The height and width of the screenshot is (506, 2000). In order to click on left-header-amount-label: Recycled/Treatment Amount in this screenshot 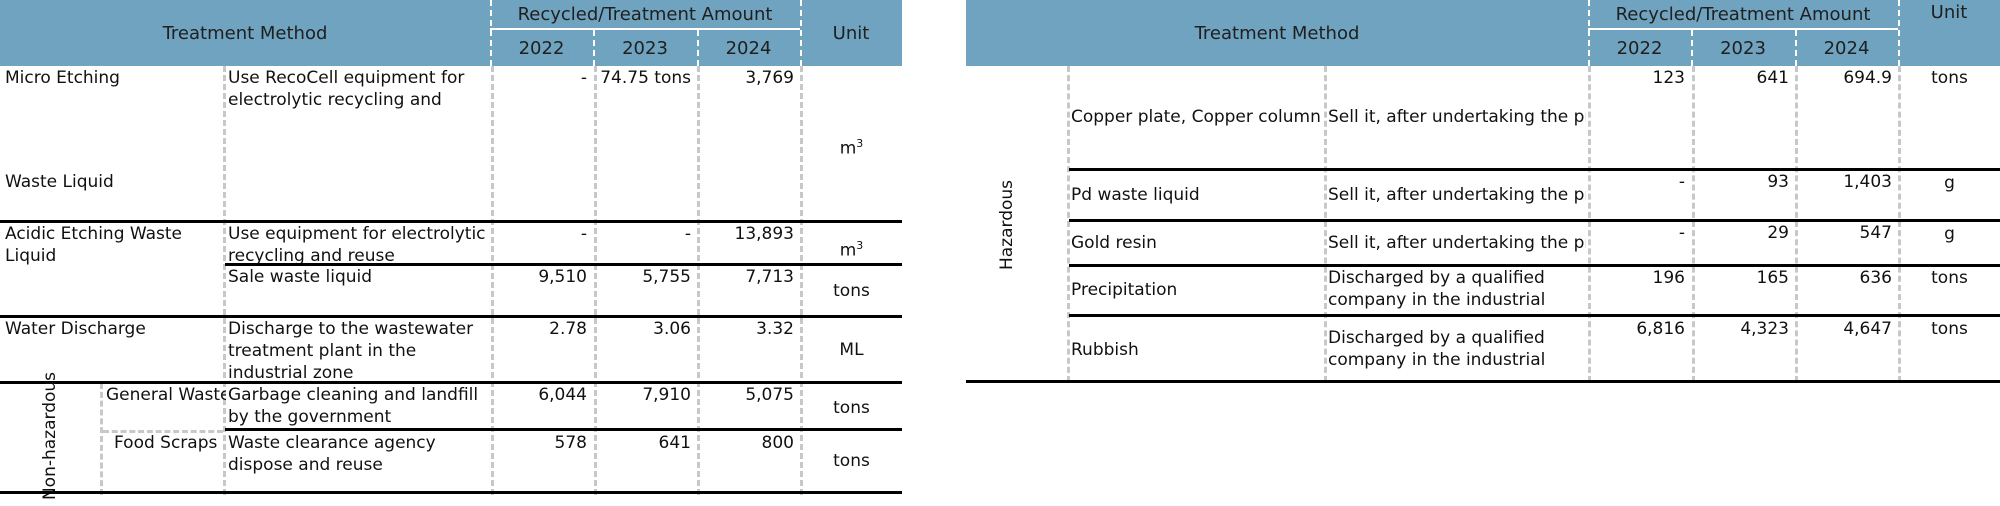, I will do `click(645, 14)`.